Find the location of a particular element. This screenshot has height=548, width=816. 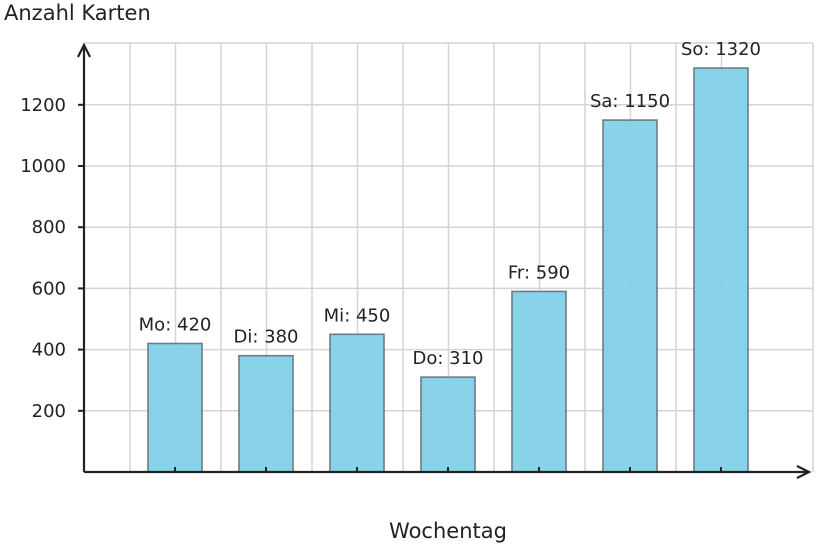

bar-mo is located at coordinates (175, 407).